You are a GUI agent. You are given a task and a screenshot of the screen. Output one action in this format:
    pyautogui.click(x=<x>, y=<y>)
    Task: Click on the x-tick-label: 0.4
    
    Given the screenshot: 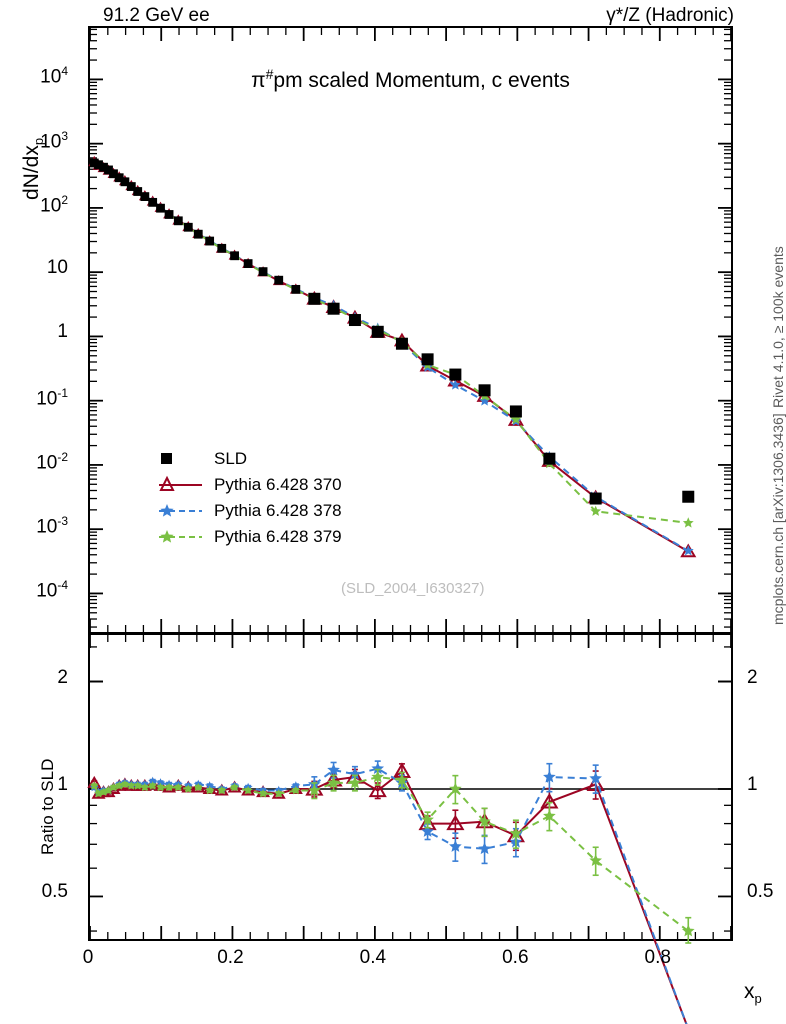 What is the action you would take?
    pyautogui.click(x=373, y=957)
    